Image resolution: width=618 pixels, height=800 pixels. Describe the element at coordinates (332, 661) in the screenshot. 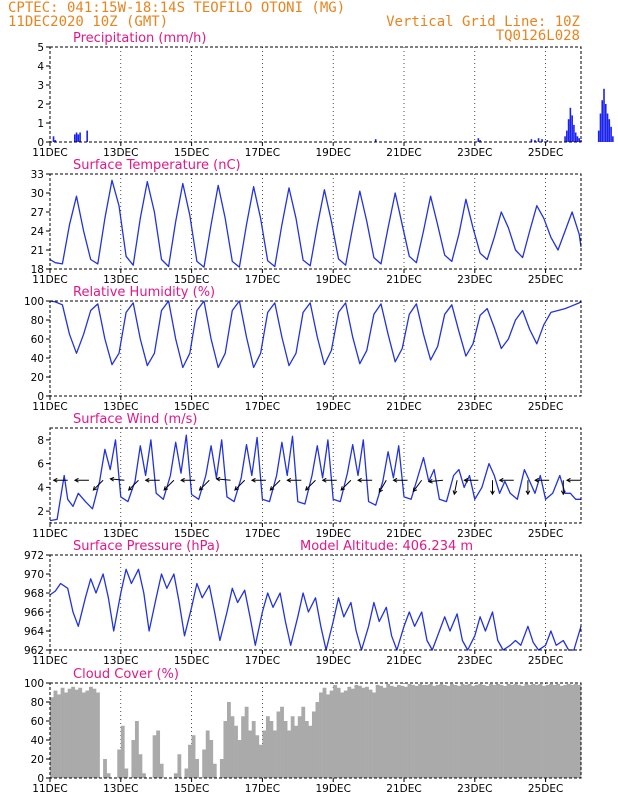

I see `date-label: 19DEC` at that location.